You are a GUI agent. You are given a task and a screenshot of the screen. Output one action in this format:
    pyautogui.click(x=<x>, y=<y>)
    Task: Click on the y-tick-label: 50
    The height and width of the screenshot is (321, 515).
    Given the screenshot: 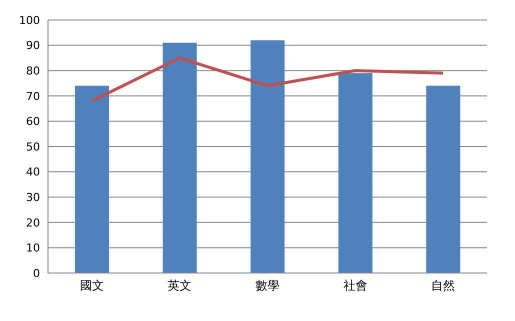 What is the action you would take?
    pyautogui.click(x=33, y=147)
    